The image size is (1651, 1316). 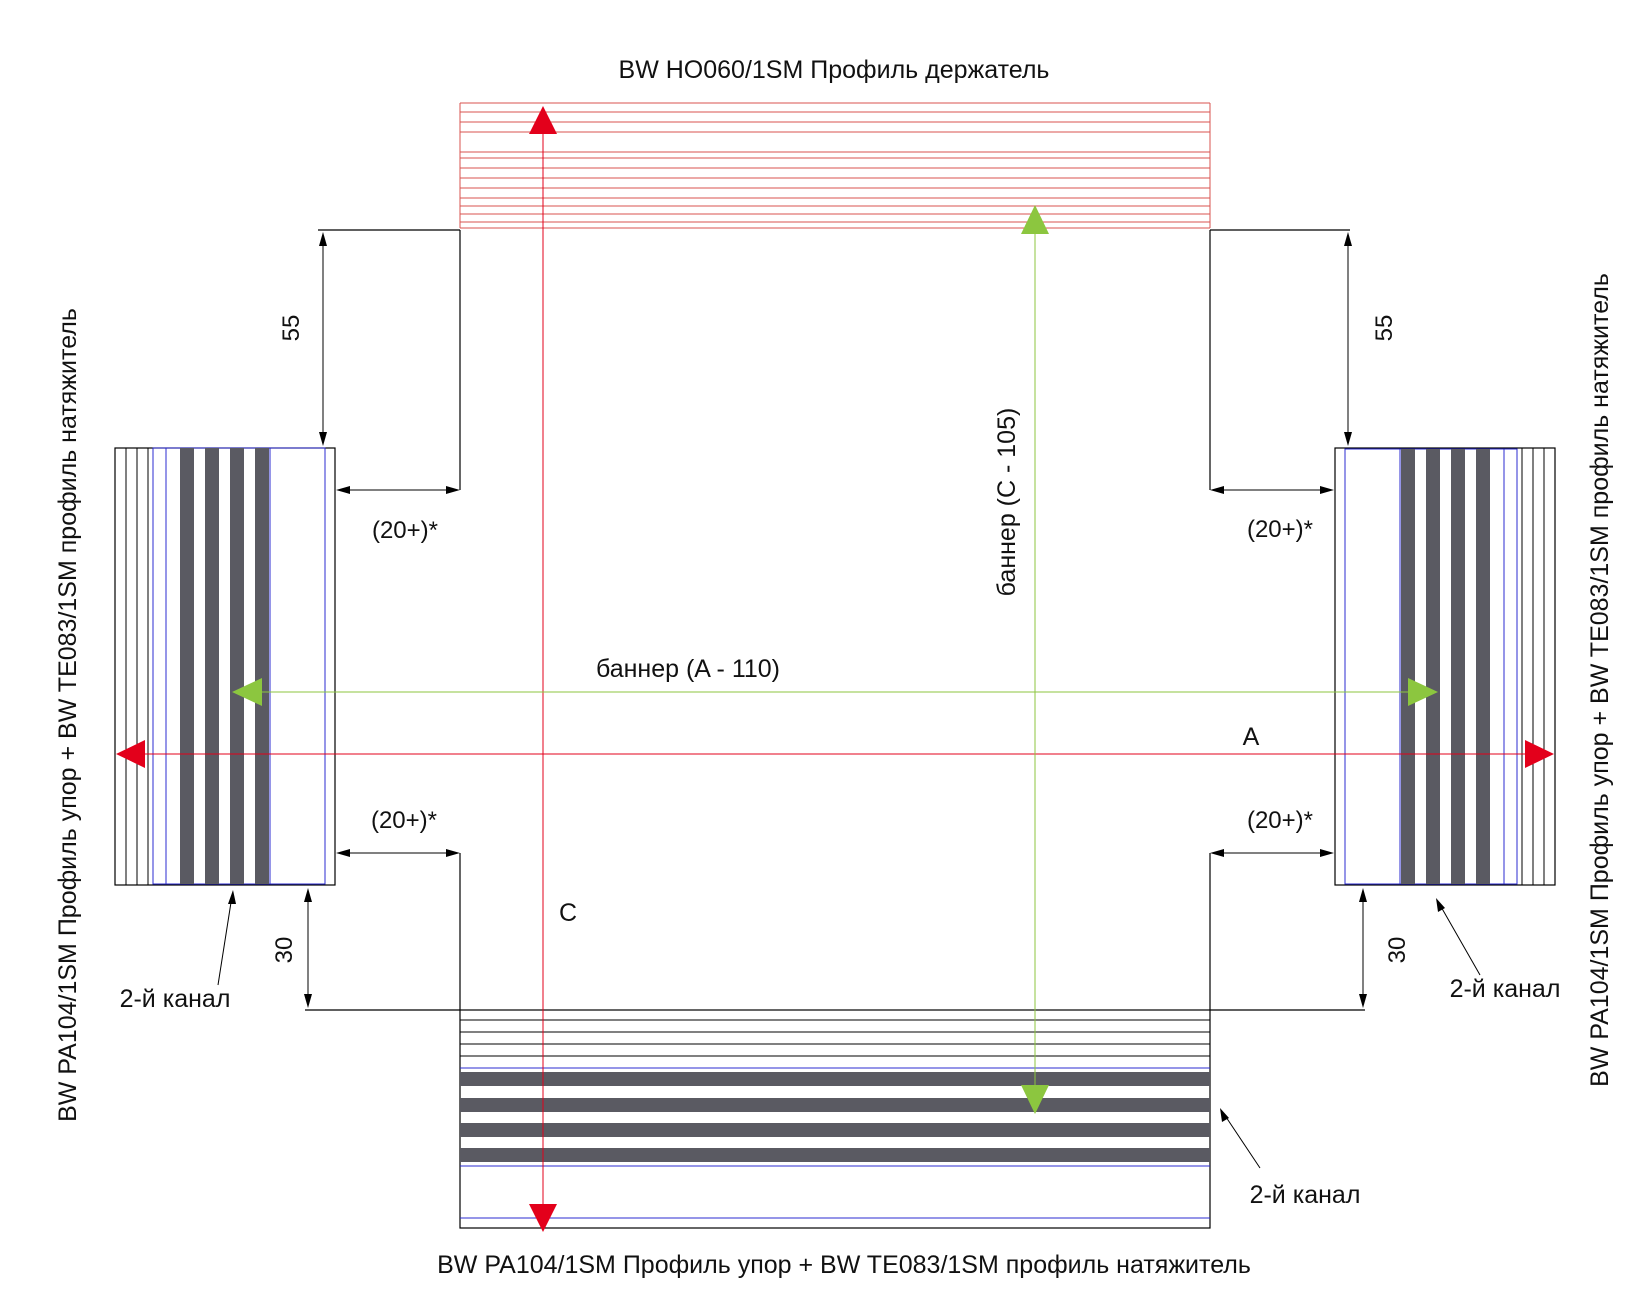 I want to click on dim-30-right-label: 30, so click(x=1397, y=950).